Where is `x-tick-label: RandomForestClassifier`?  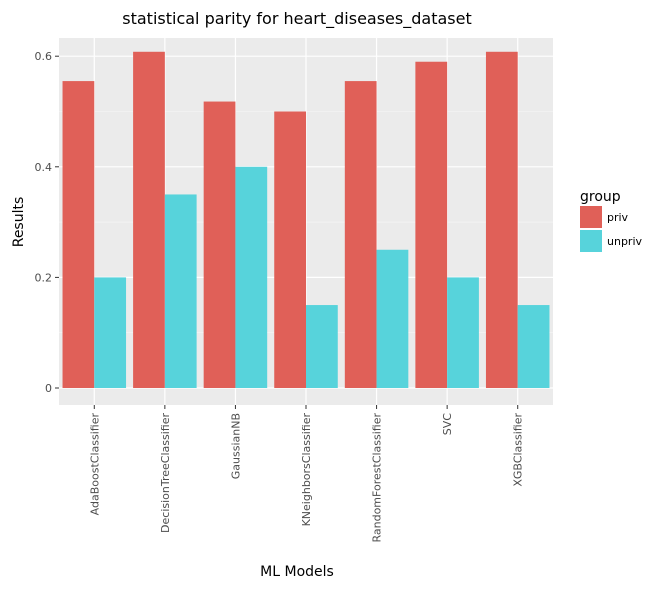 x-tick-label: RandomForestClassifier is located at coordinates (377, 478).